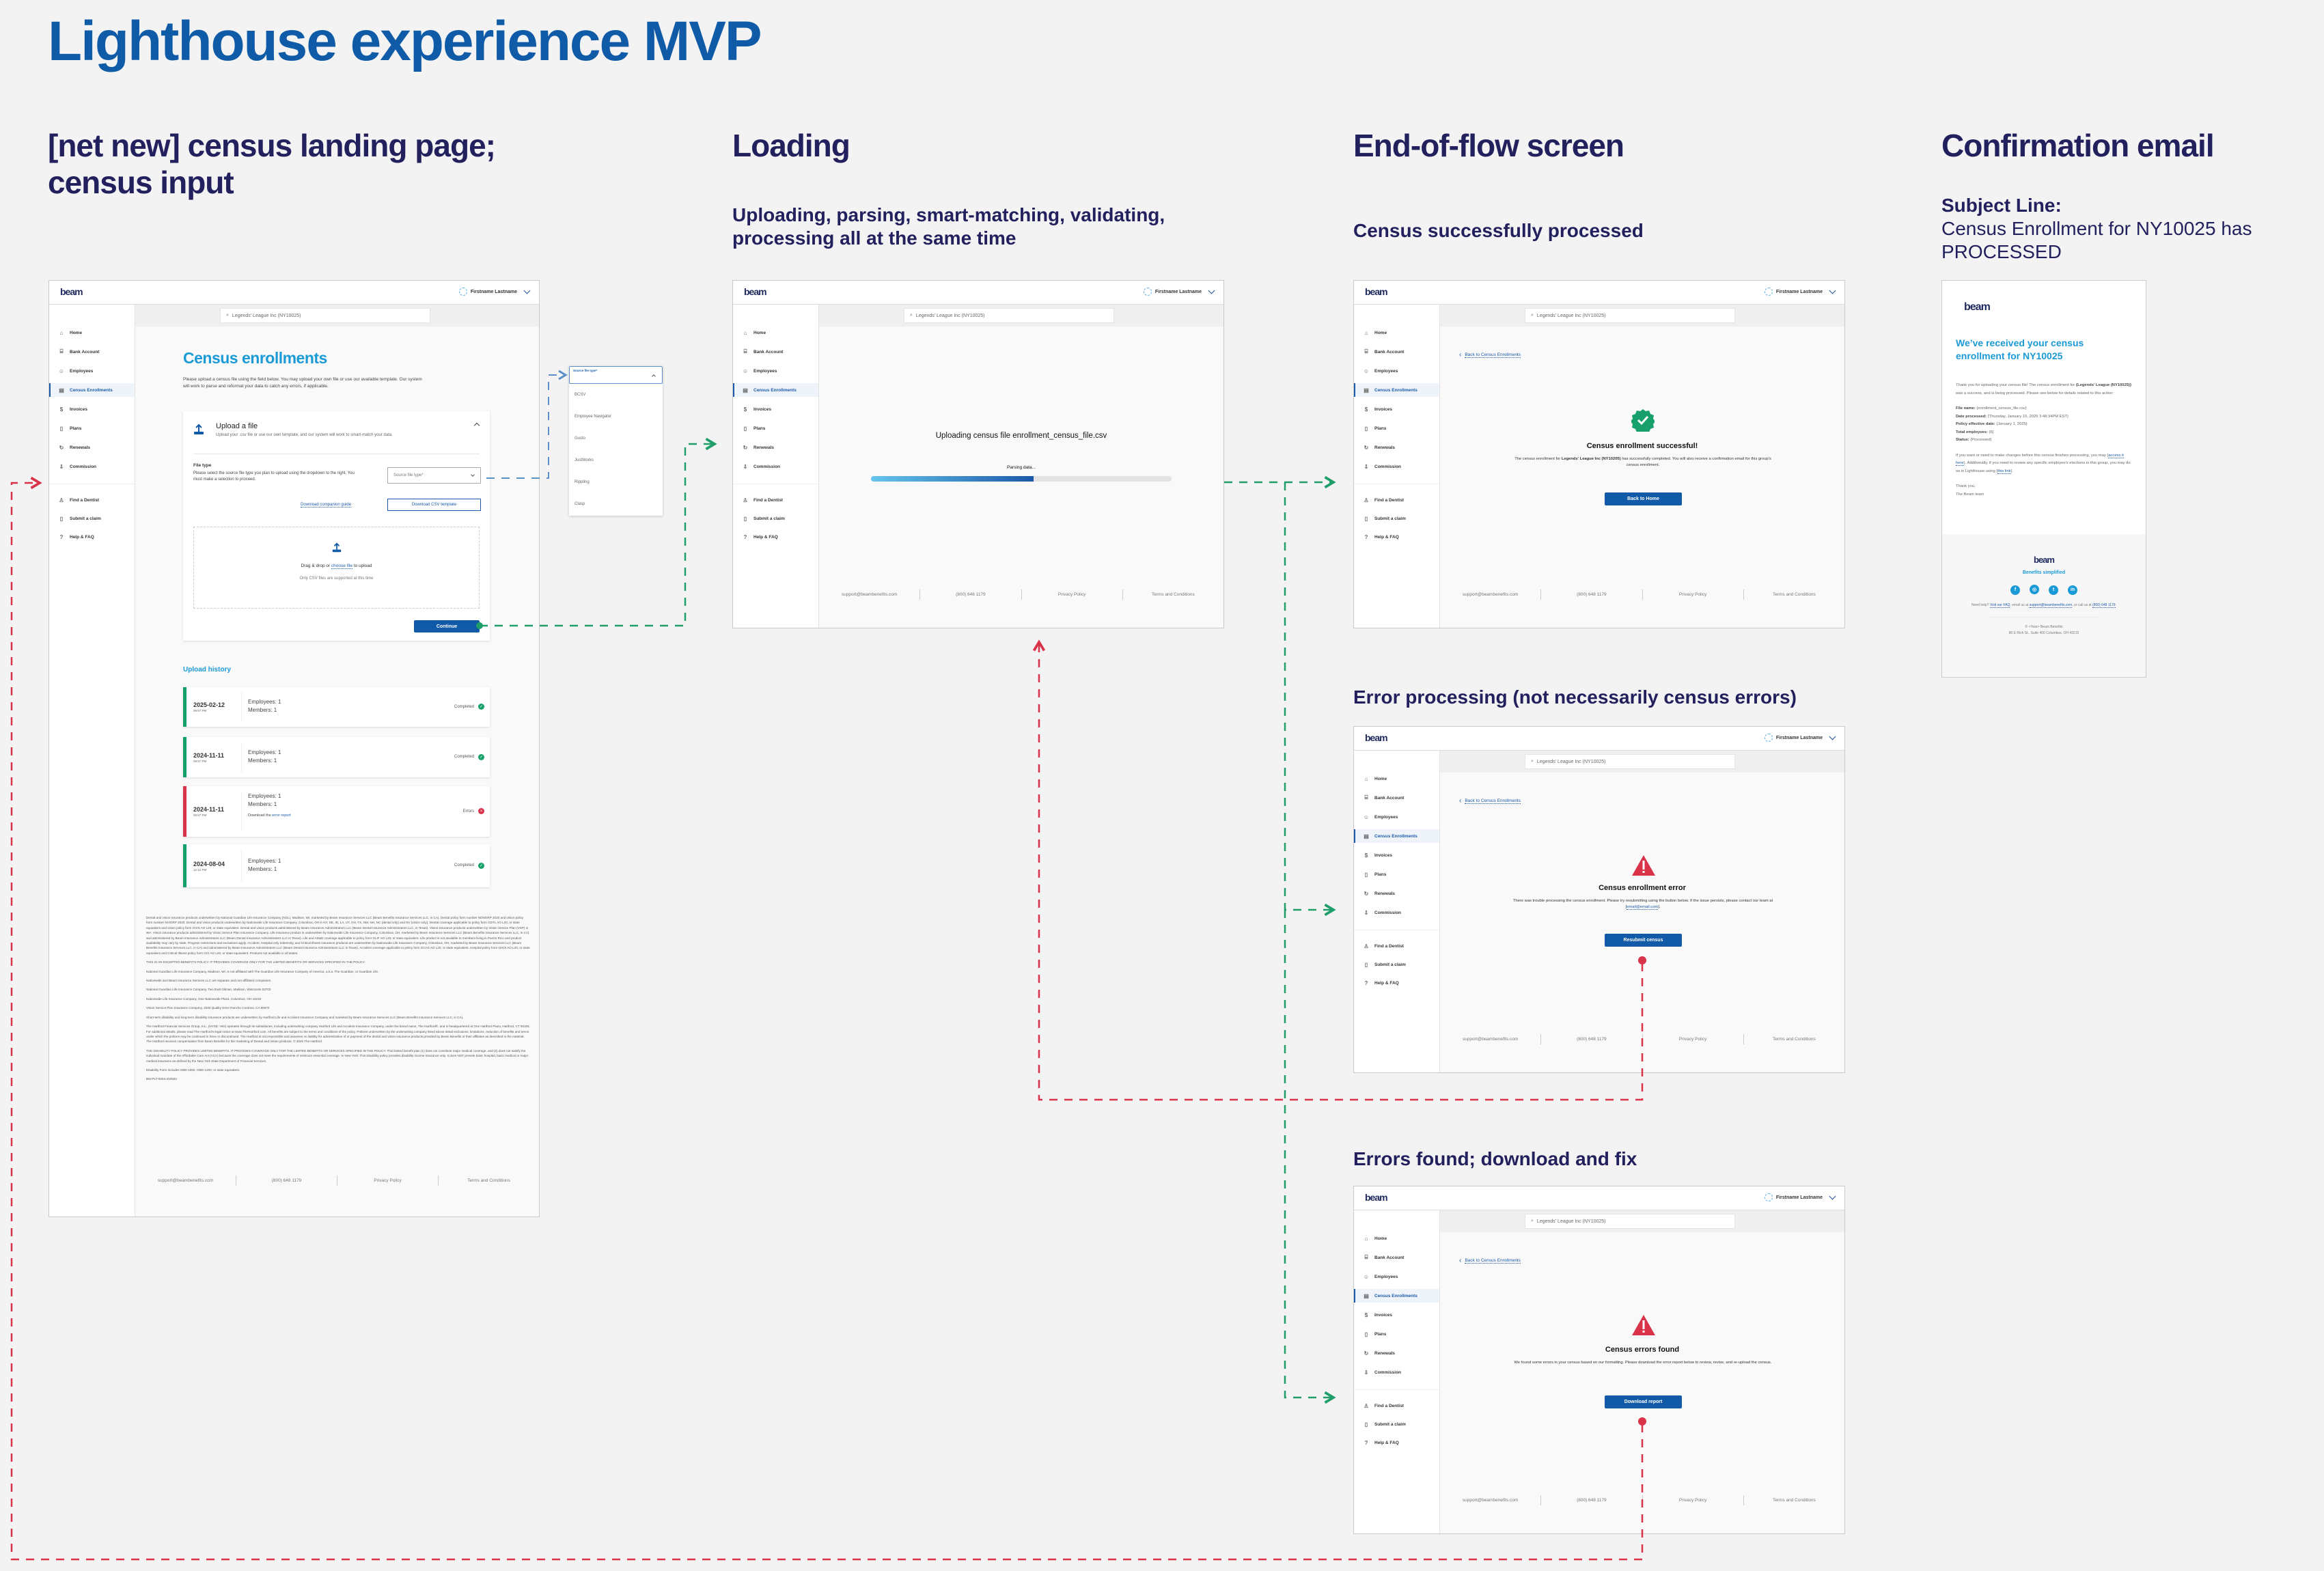 The image size is (2324, 1571). I want to click on collapse-chevron-up-icon, so click(476, 425).